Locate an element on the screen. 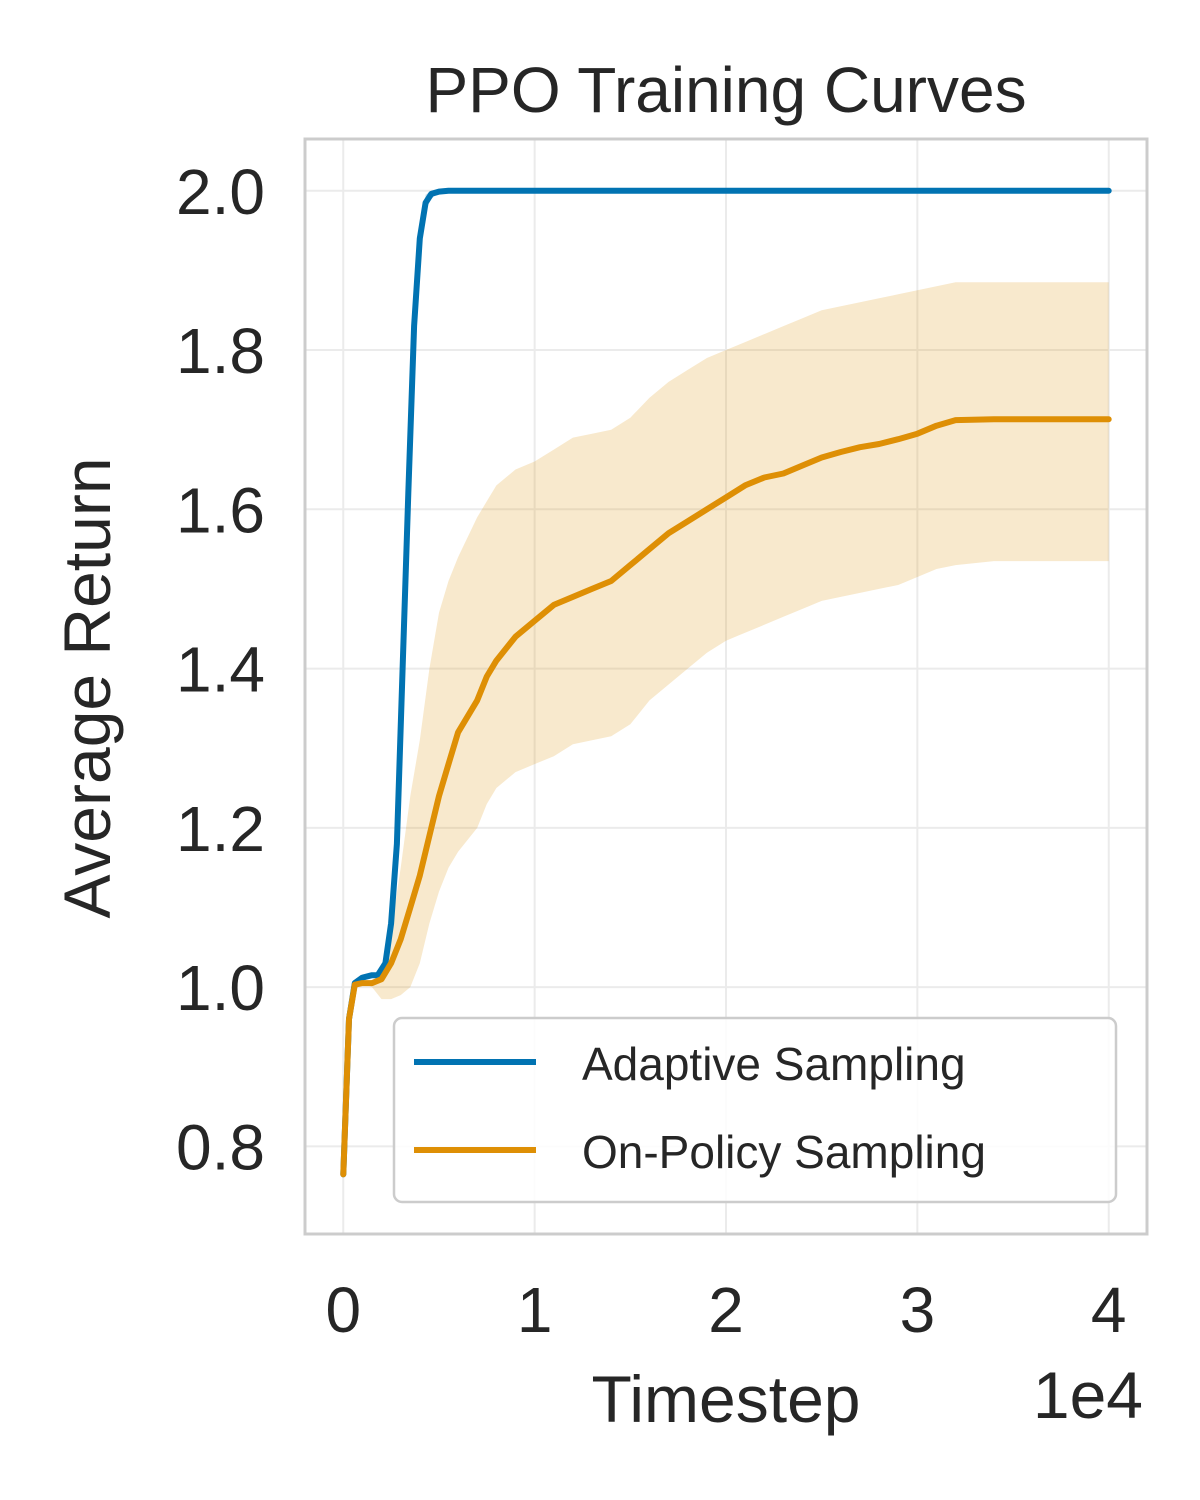 The image size is (1200, 1500). x-tick-label-2: 2 is located at coordinates (726, 1310).